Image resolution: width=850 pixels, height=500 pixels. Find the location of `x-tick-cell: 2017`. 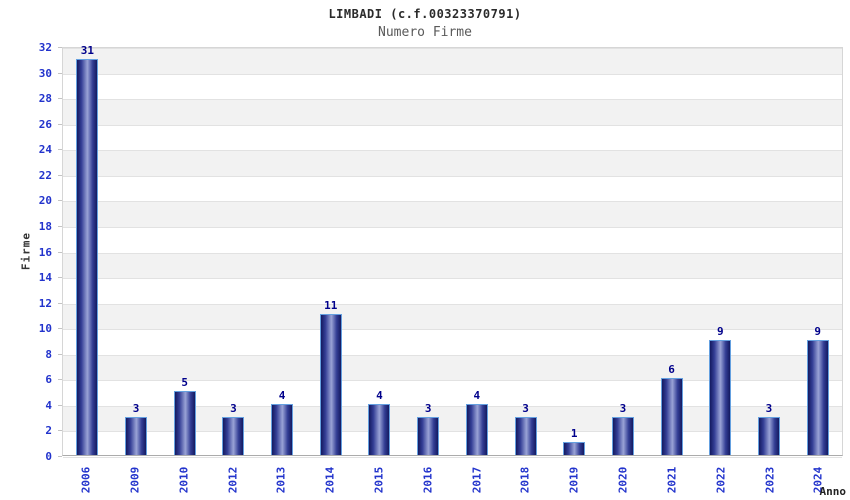

x-tick-cell: 2017 is located at coordinates (477, 480).